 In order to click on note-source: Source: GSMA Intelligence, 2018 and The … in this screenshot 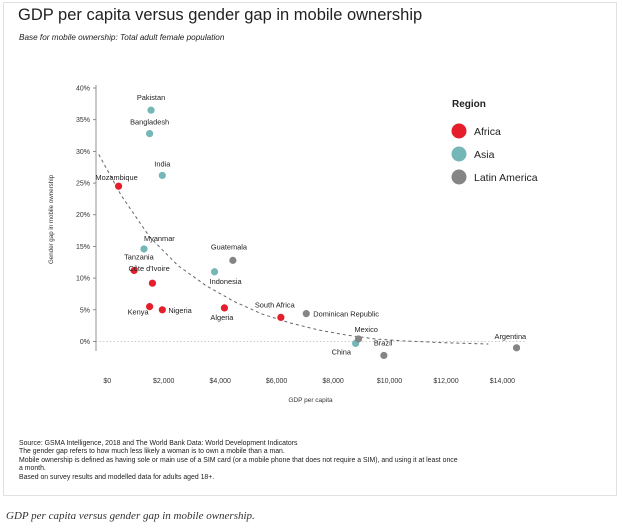, I will do `click(158, 443)`.